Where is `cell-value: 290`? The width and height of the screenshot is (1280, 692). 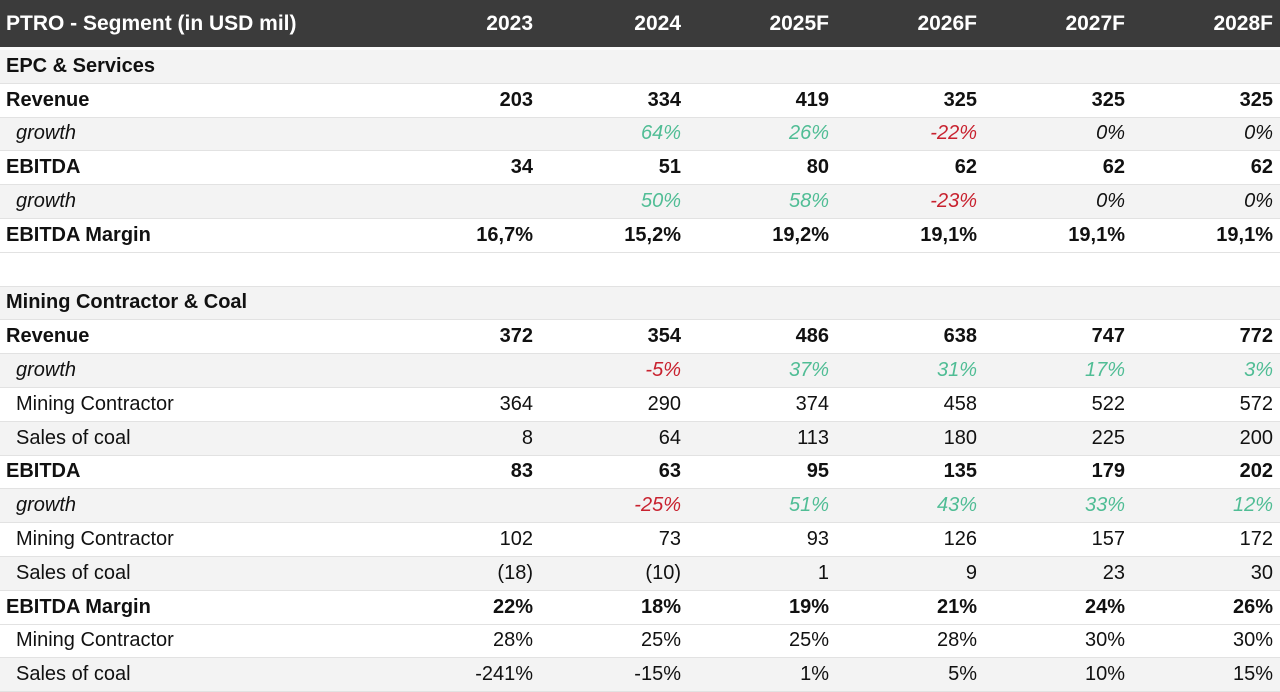 cell-value: 290 is located at coordinates (614, 404).